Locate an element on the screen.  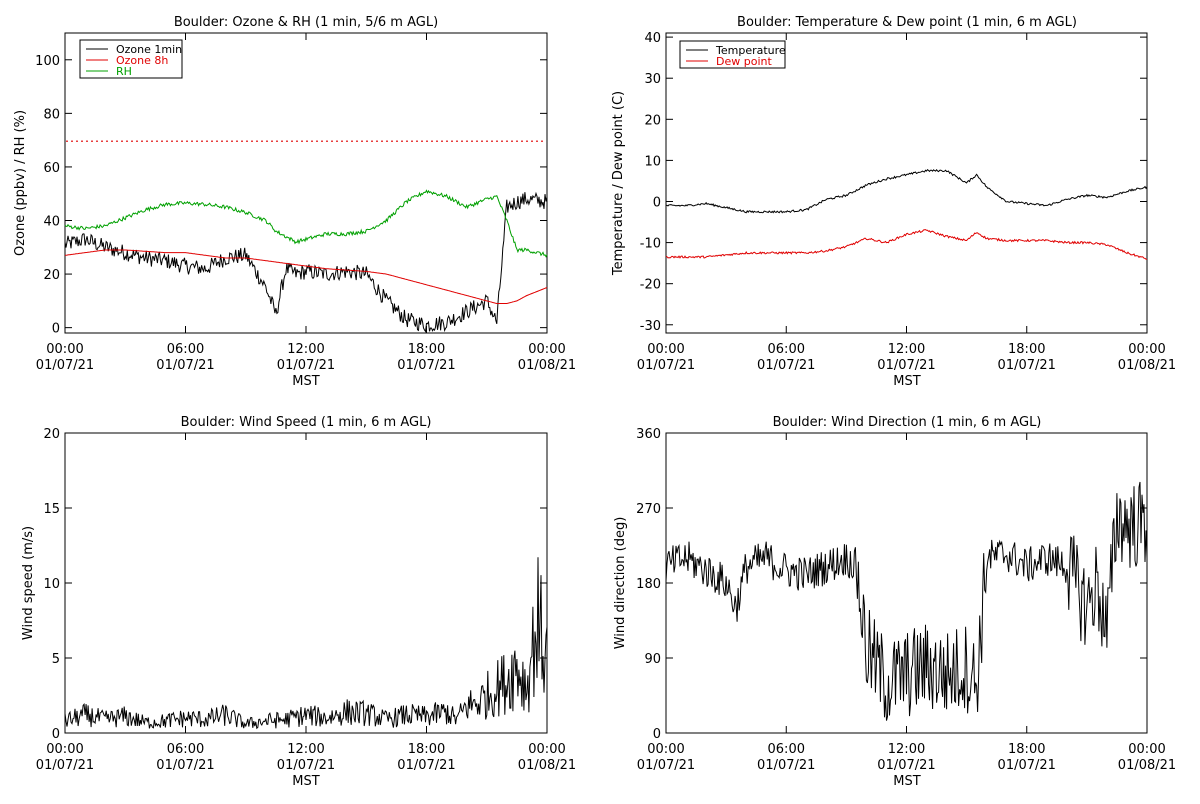
series-line-dew-point is located at coordinates (906, 244).